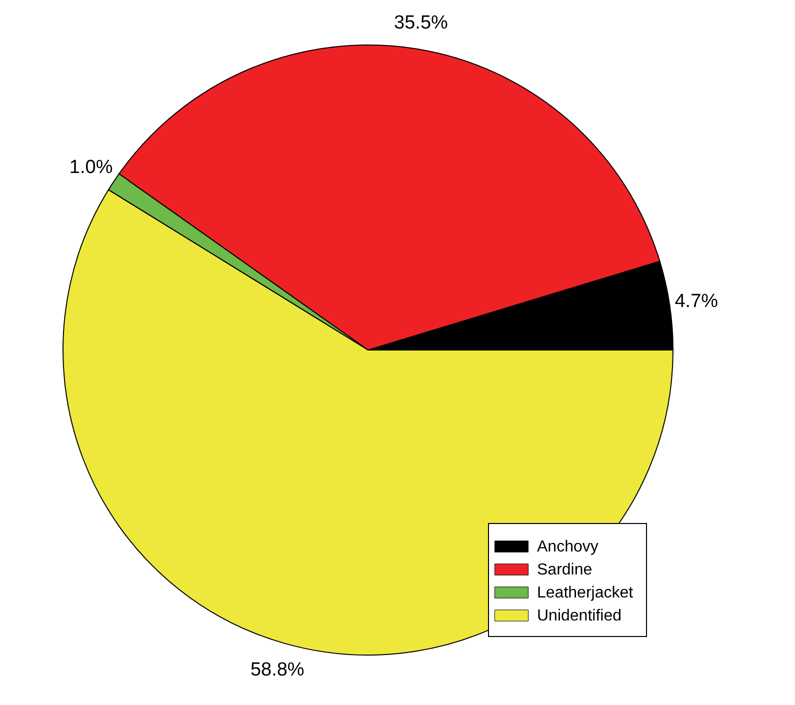 Image resolution: width=795 pixels, height=705 pixels. I want to click on legend-label: Unidentified, so click(579, 616).